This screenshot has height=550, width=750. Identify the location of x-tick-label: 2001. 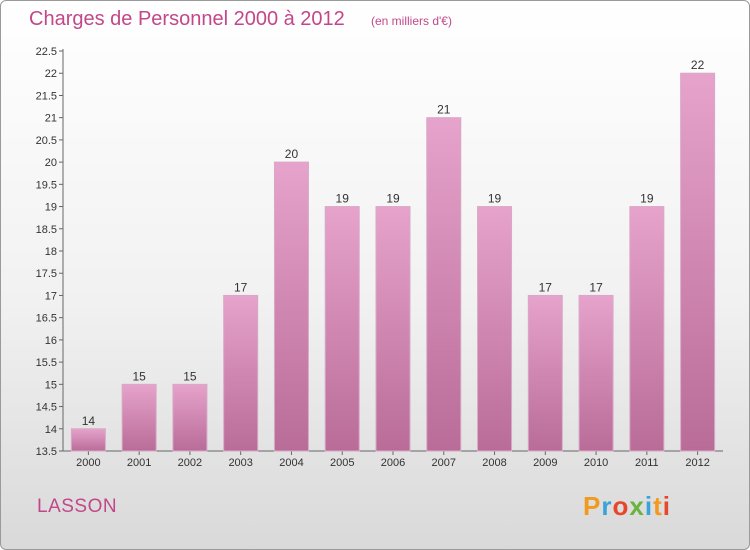
(139, 463).